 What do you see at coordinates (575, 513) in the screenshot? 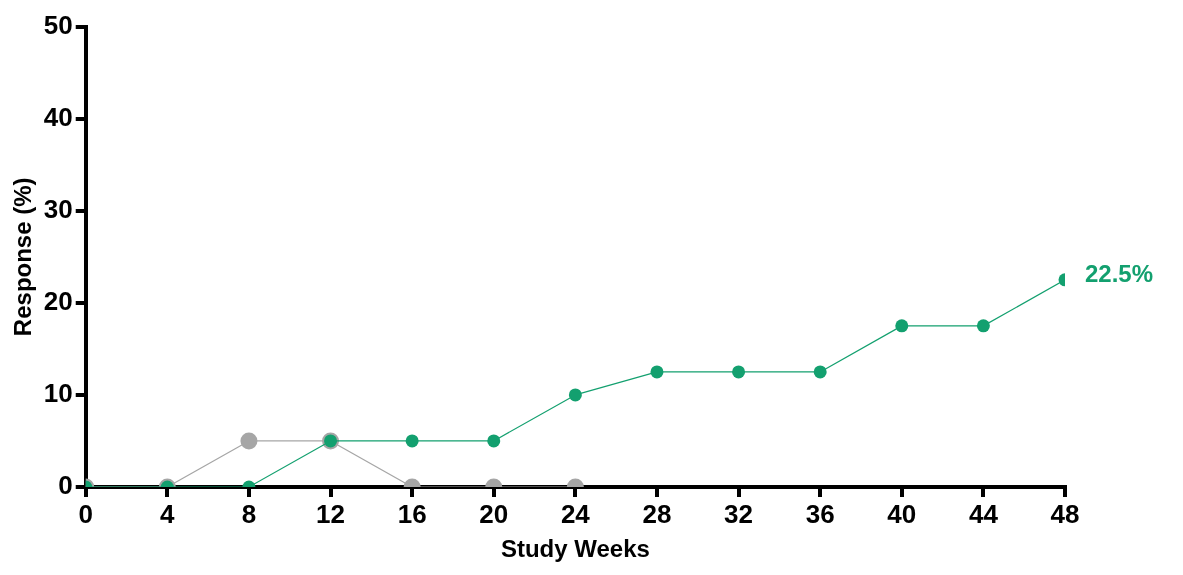
I see `x-tick-label: 24` at bounding box center [575, 513].